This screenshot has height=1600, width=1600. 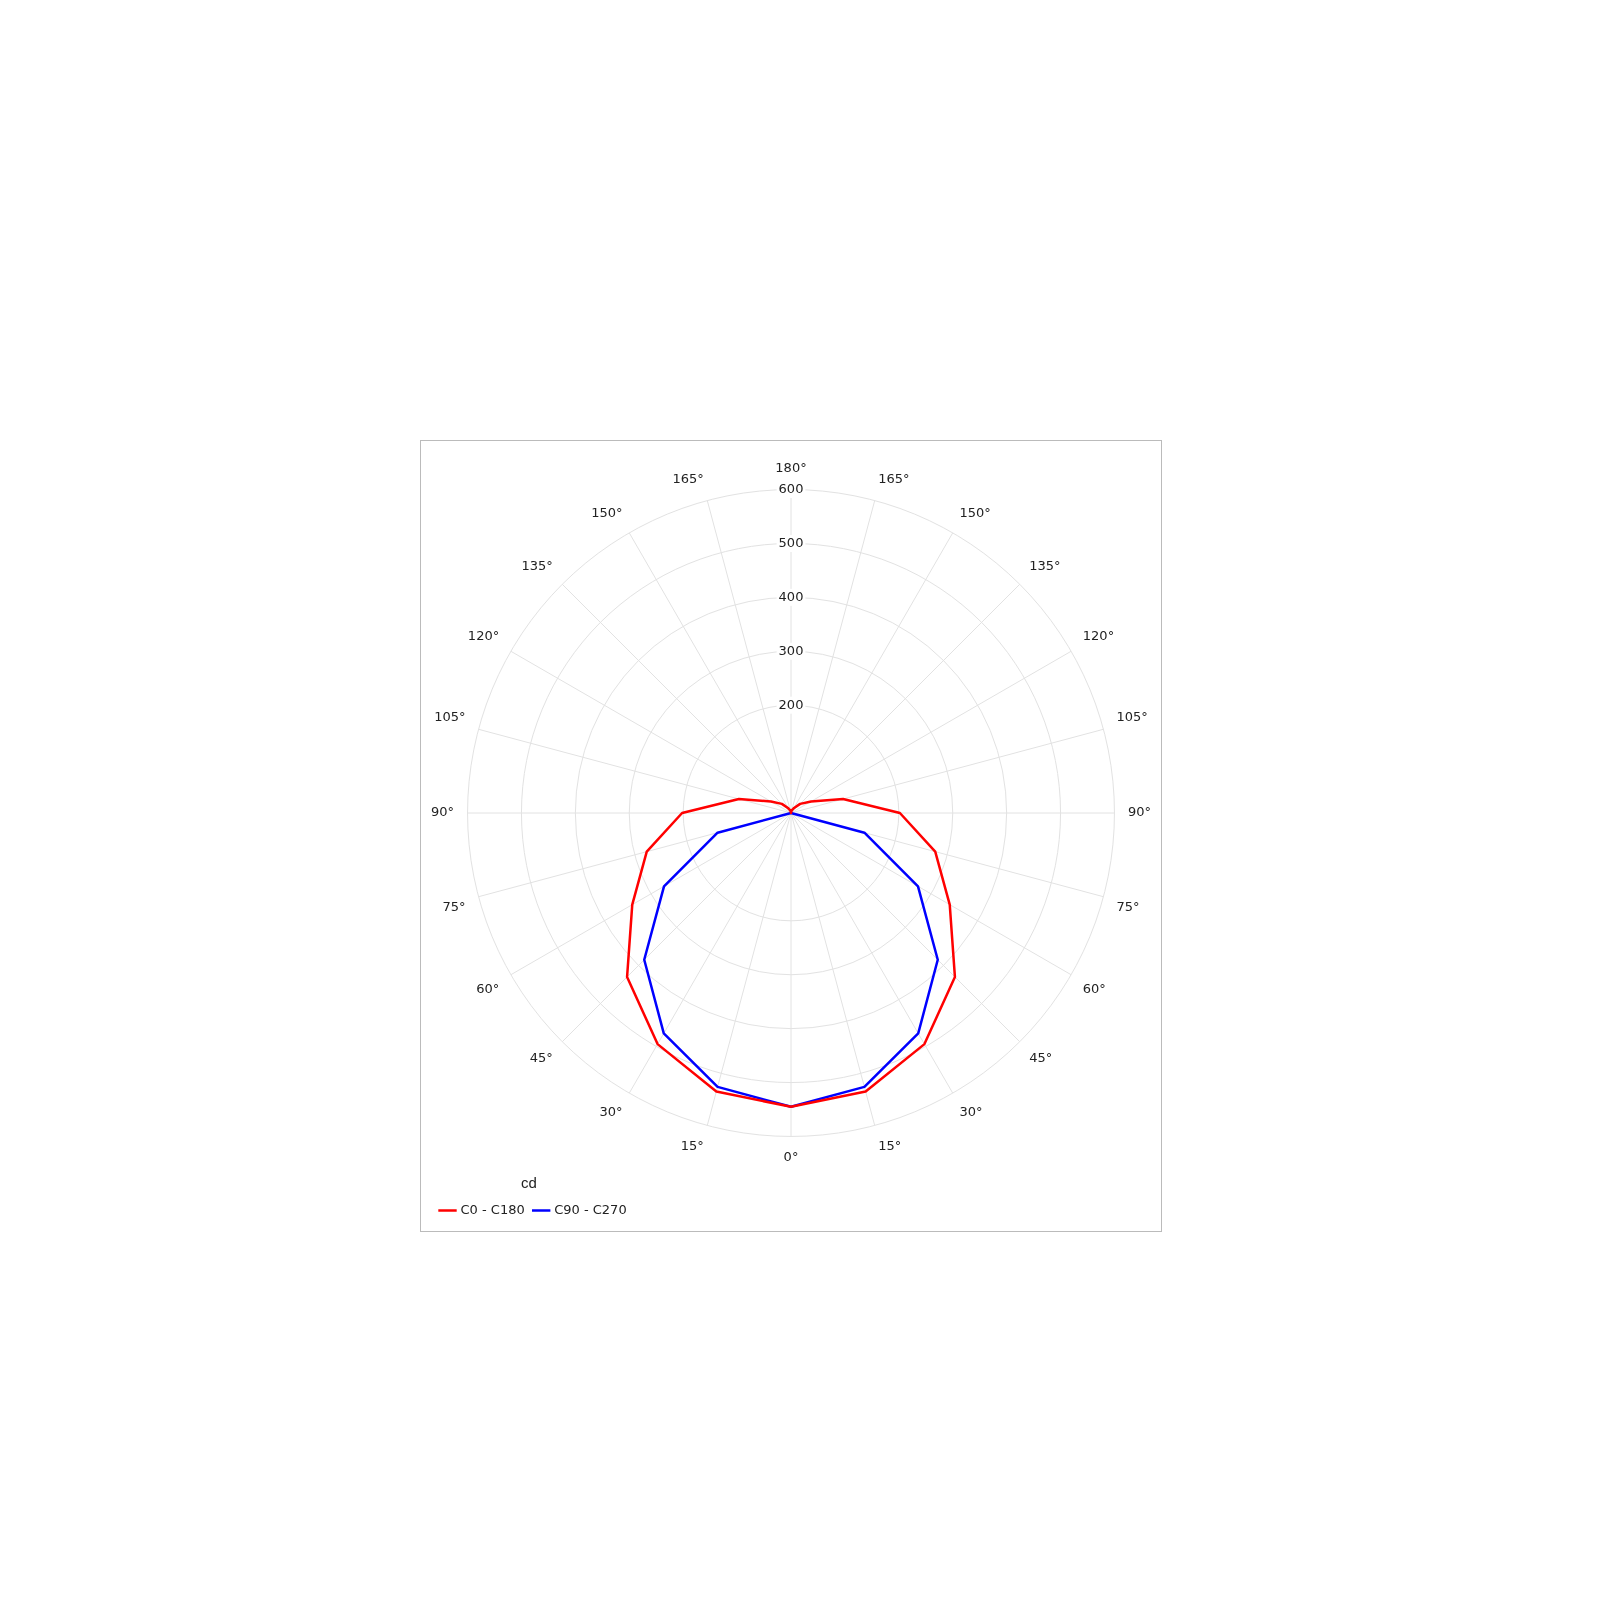 I want to click on y-tick-label: 200, so click(x=791, y=704).